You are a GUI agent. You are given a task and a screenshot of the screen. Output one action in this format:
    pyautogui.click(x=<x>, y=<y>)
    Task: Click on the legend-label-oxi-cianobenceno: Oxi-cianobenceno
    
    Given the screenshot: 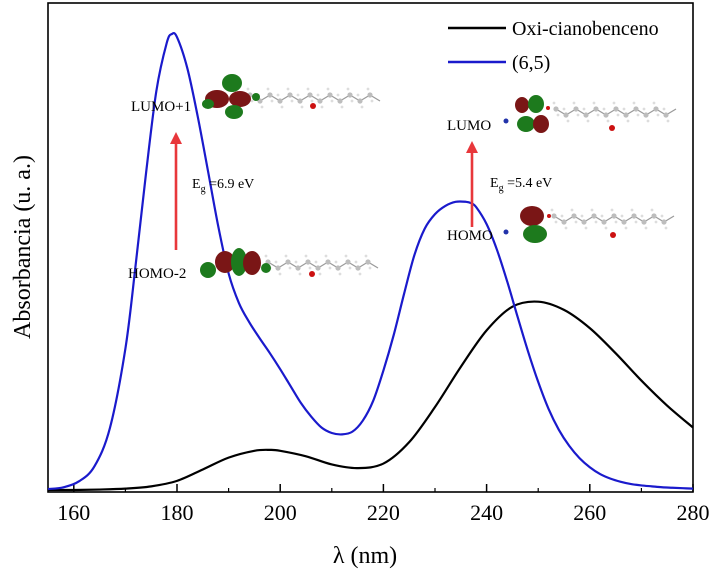 What is the action you would take?
    pyautogui.click(x=585, y=29)
    